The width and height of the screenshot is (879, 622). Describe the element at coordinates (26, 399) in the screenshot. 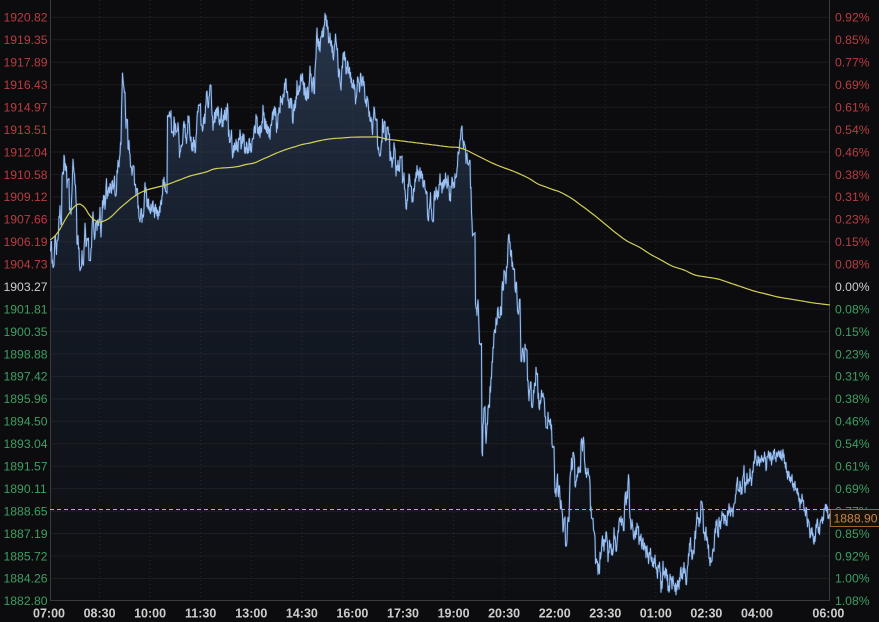

I see `svg-text: 1895.96` at that location.